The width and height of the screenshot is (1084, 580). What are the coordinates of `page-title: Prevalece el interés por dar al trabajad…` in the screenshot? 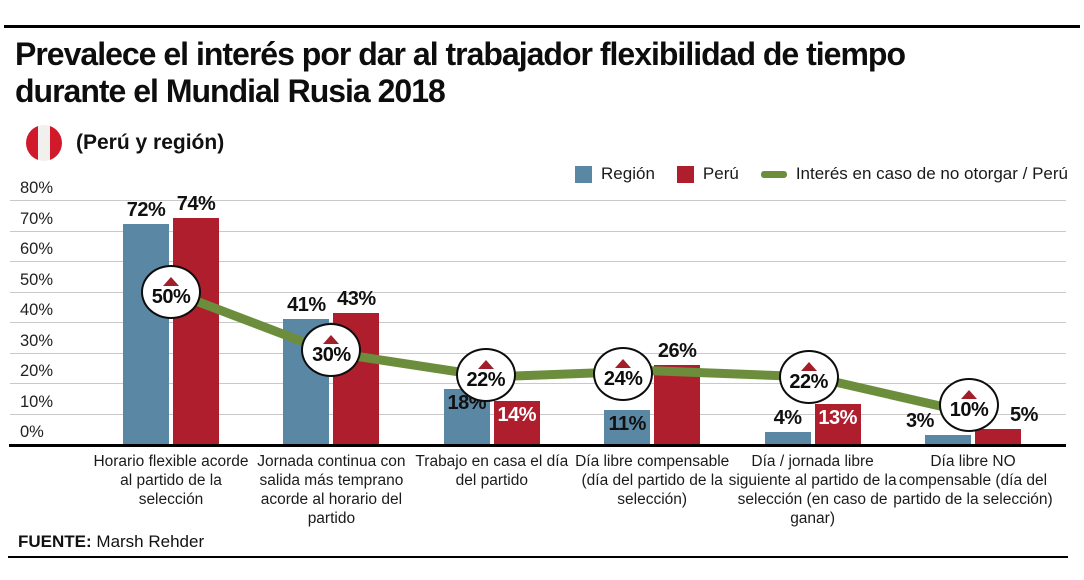 It's located at (460, 72).